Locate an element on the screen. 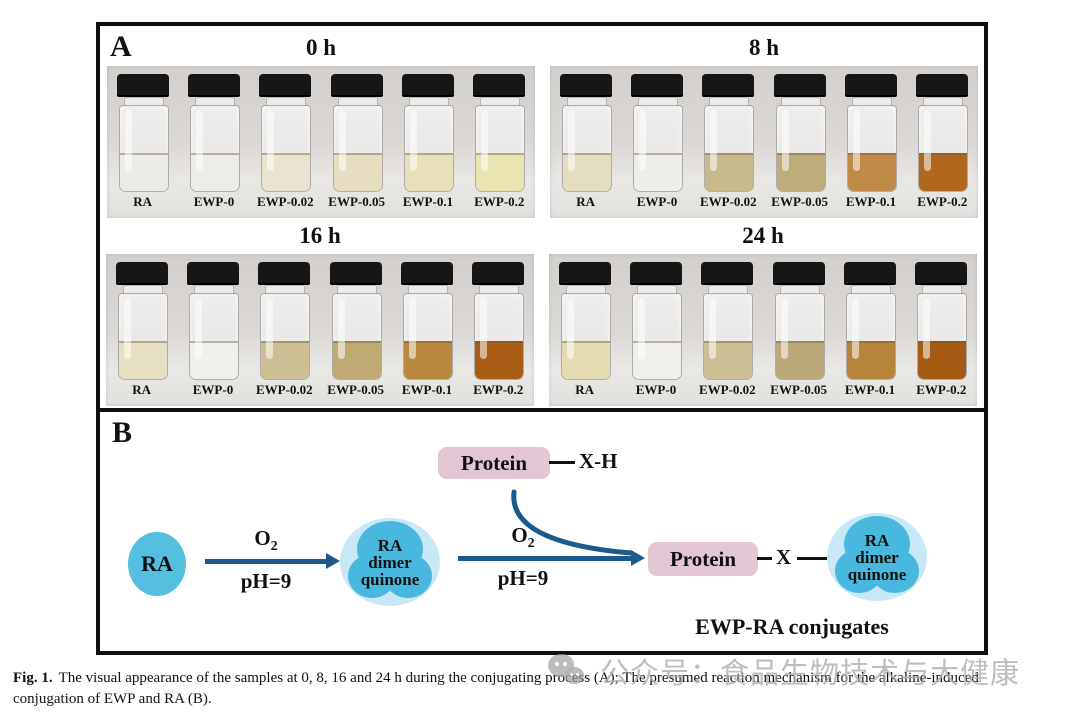  caption-line2: conjugation of EWP and RA (B). is located at coordinates (112, 699).